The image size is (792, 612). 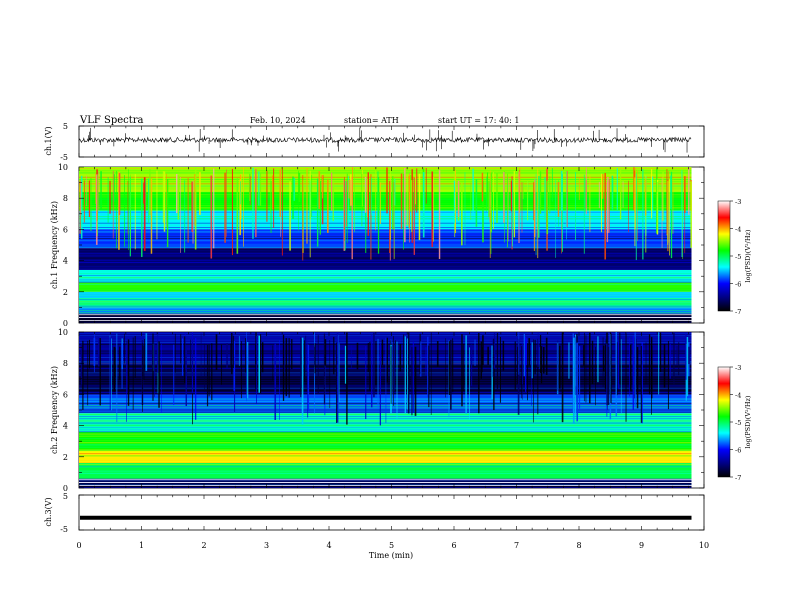 What do you see at coordinates (453, 545) in the screenshot?
I see `x-tick-label: 6` at bounding box center [453, 545].